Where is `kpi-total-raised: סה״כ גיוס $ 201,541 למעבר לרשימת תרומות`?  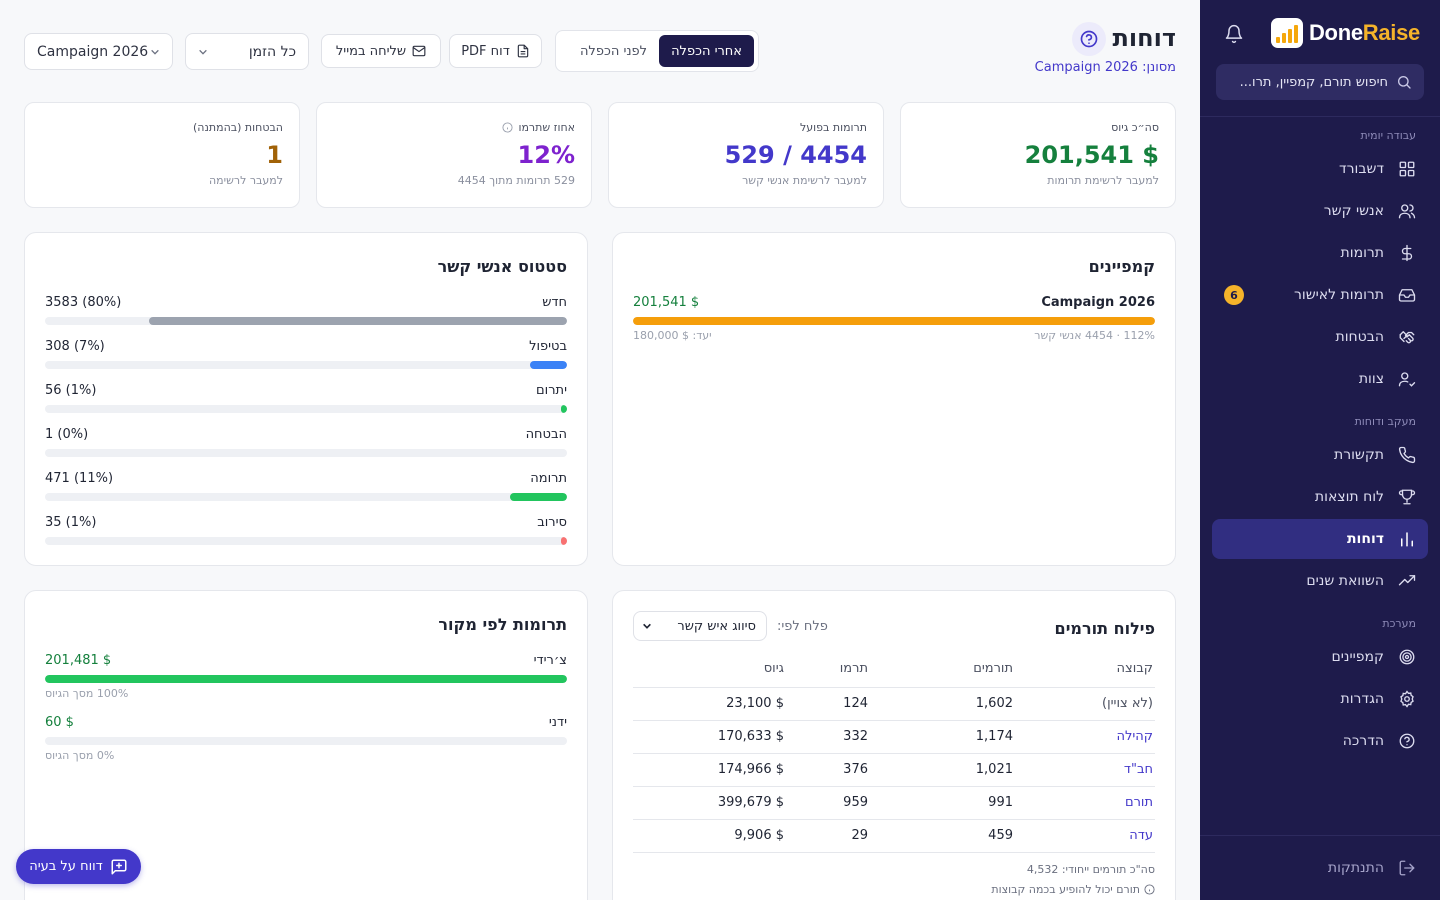
kpi-total-raised: סה״כ גיוס $ 201,541 למעבר לרשימת תרומות is located at coordinates (1038, 155).